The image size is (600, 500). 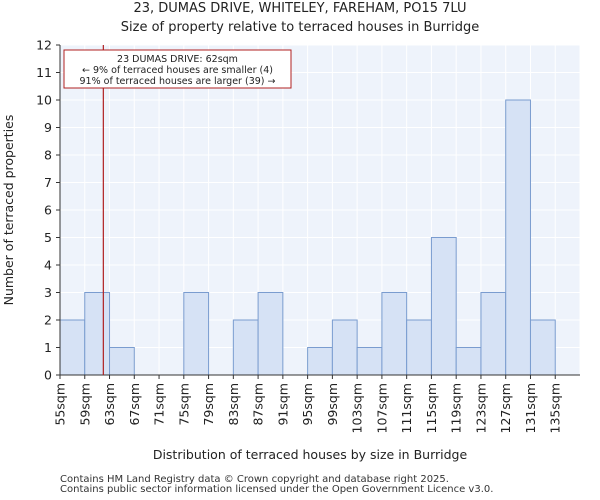 What do you see at coordinates (44, 100) in the screenshot?
I see `y-tick-label: 10` at bounding box center [44, 100].